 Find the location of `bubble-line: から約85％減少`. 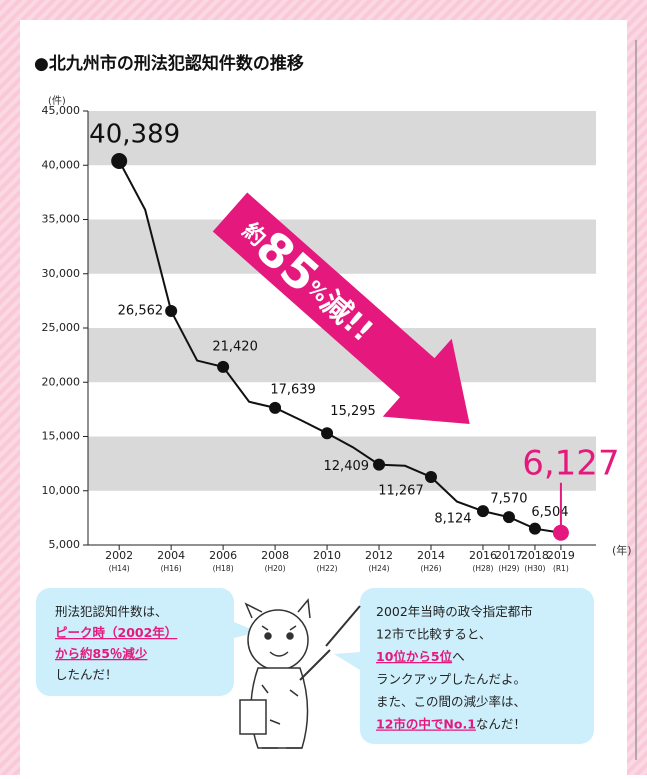

bubble-line: から約85％減少 is located at coordinates (101, 653).